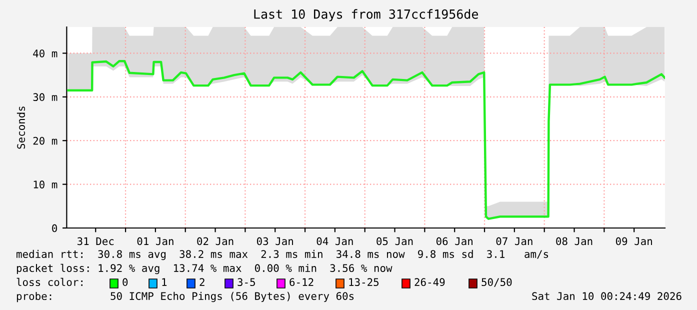 This screenshot has width=697, height=310. I want to click on x-tick-label: 02 Jan, so click(215, 241).